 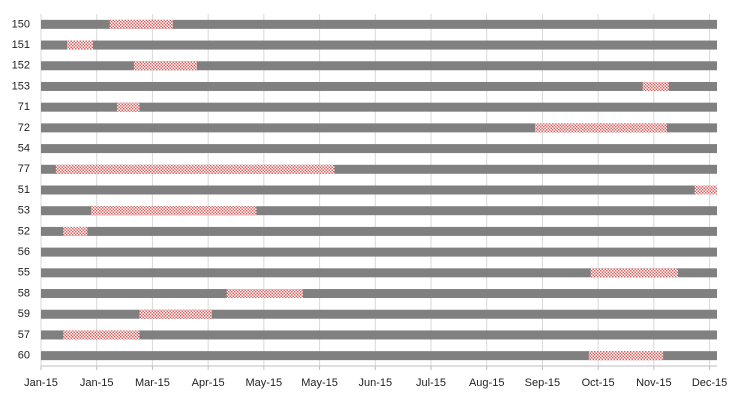 What do you see at coordinates (24, 107) in the screenshot?
I see `y-tick-label: 71` at bounding box center [24, 107].